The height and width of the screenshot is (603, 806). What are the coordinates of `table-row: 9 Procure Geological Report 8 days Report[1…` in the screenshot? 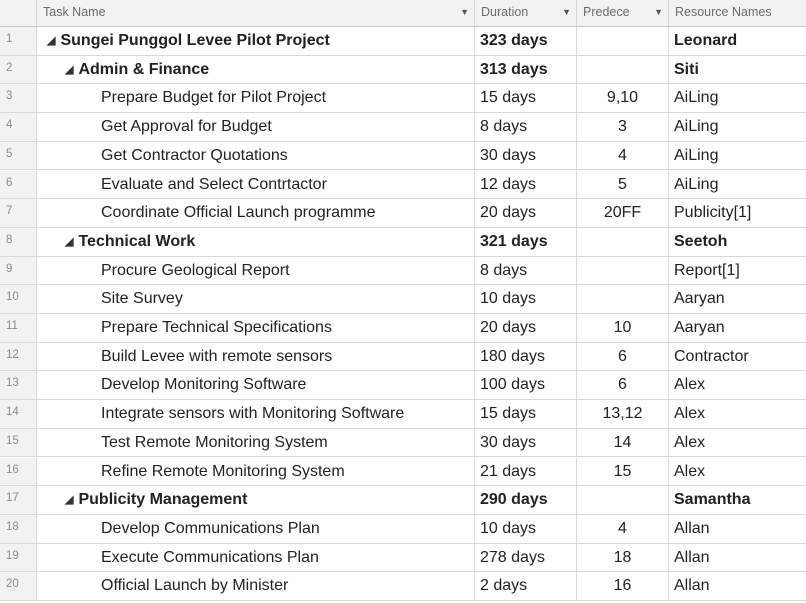 It's located at (403, 271).